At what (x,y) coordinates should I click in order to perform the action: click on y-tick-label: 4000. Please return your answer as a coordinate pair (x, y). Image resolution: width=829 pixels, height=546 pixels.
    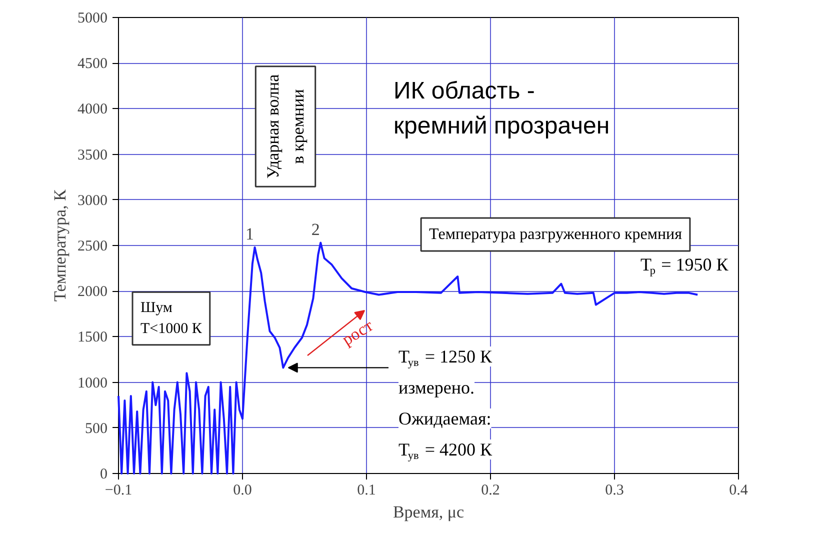
    Looking at the image, I should click on (93, 110).